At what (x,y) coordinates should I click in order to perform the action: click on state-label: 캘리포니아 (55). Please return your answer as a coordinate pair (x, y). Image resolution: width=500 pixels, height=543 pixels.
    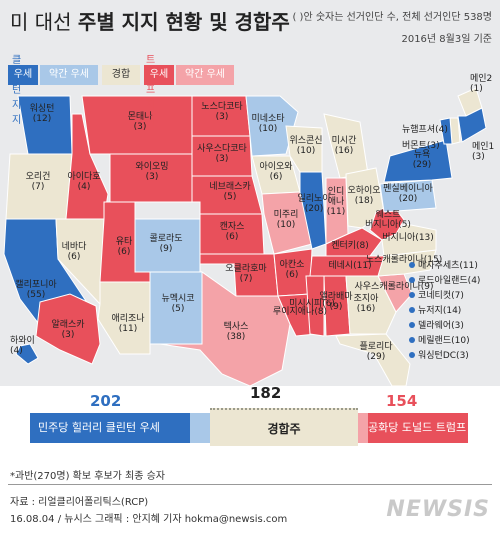
    Looking at the image, I should click on (36, 289).